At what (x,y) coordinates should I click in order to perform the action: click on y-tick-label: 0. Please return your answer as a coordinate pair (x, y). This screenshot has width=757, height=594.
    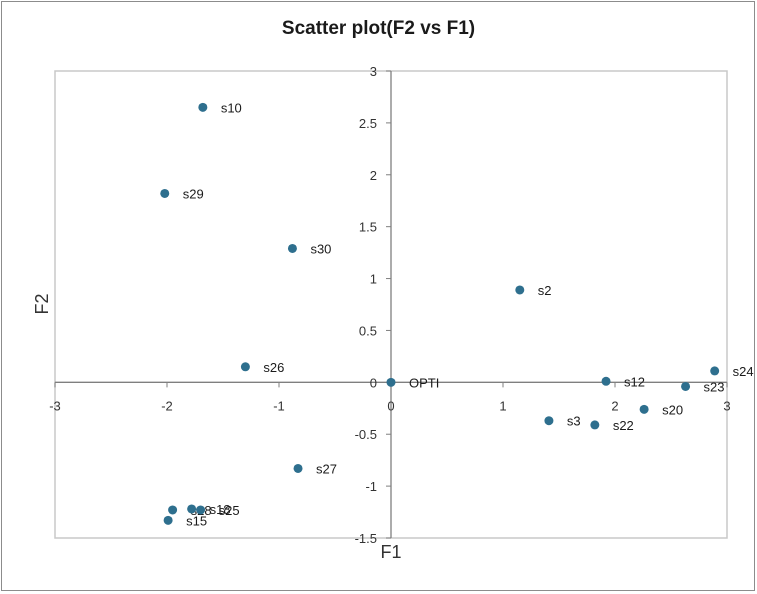
    Looking at the image, I should click on (373, 382).